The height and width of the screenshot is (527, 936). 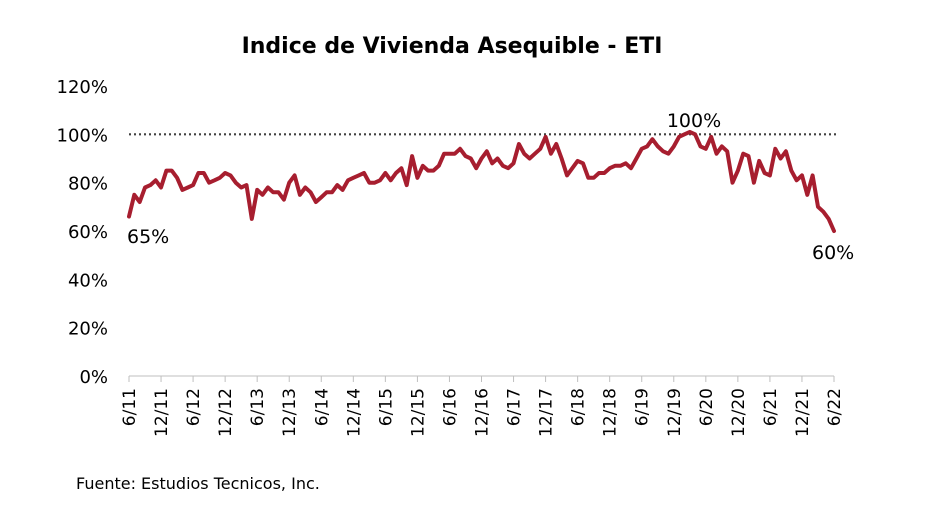 I want to click on x-tick-label: 6/13, so click(x=258, y=407).